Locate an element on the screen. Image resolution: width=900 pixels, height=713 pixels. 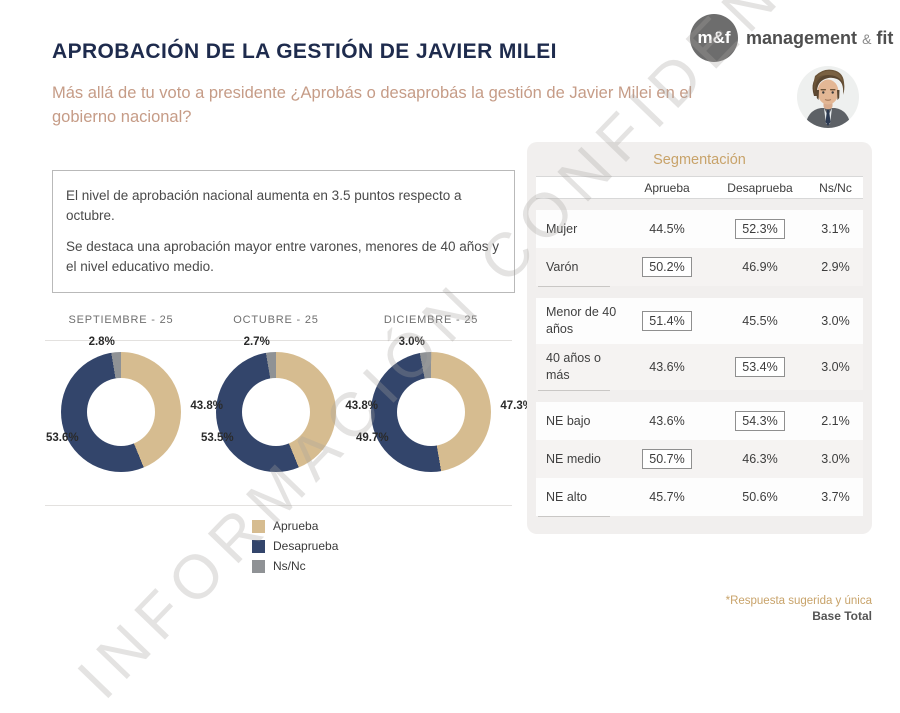
milei-portrait is located at coordinates (828, 97).